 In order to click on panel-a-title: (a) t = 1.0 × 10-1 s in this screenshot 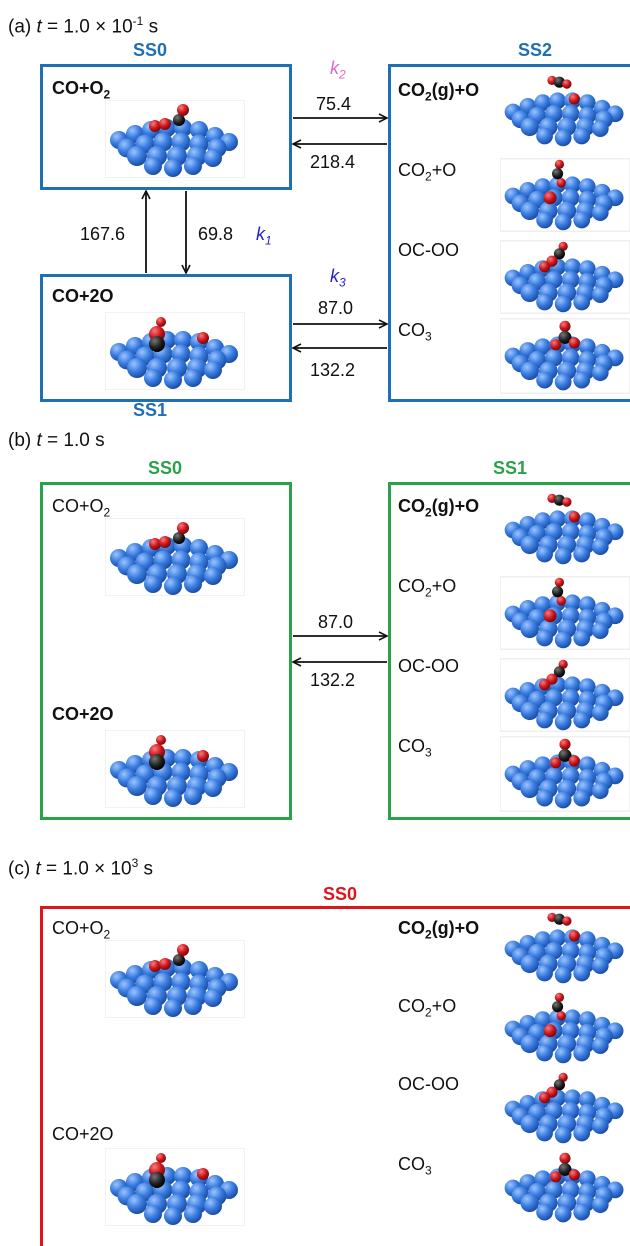, I will do `click(83, 26)`.